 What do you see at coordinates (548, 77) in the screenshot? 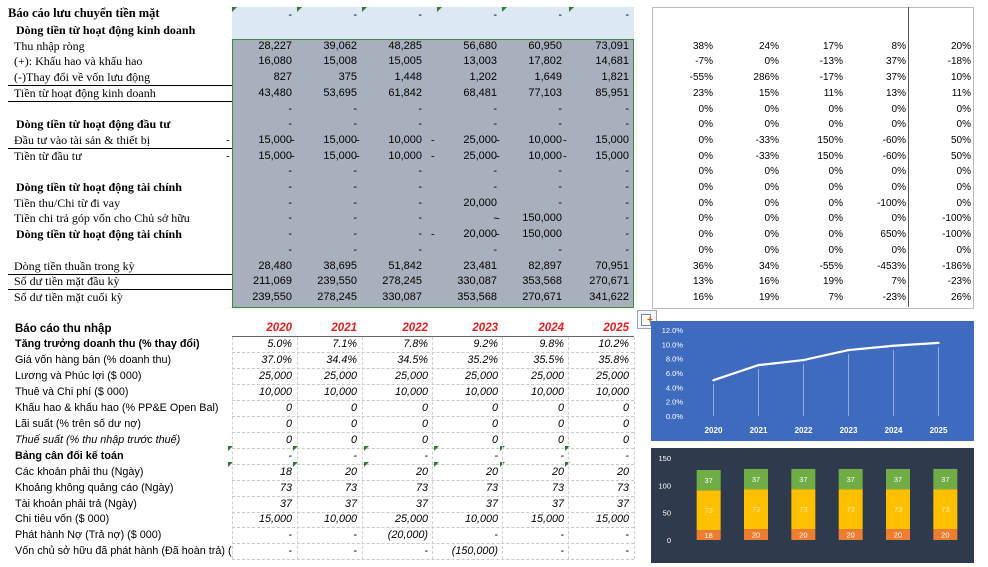
I see `cashflow-cell: 1,649` at bounding box center [548, 77].